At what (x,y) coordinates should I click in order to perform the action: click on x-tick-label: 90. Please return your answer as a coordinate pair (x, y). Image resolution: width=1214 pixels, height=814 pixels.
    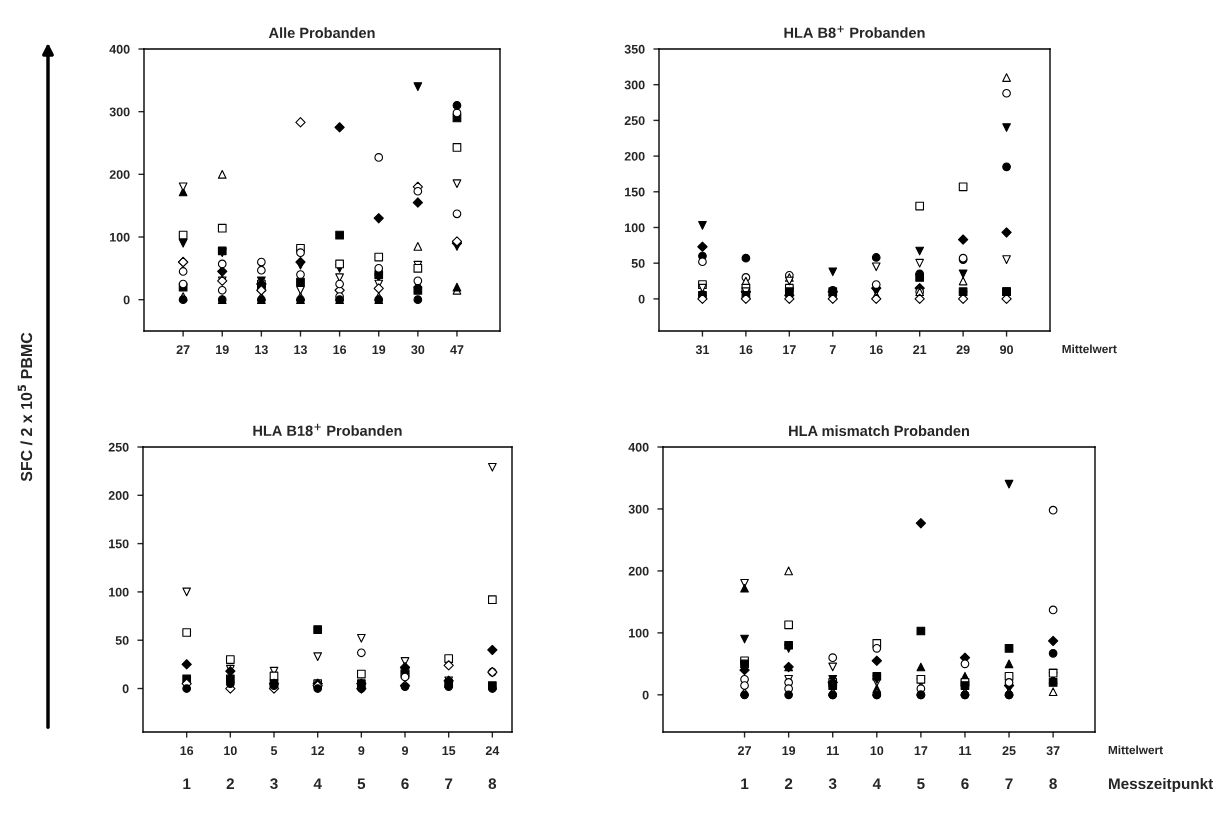
    Looking at the image, I should click on (1006, 350).